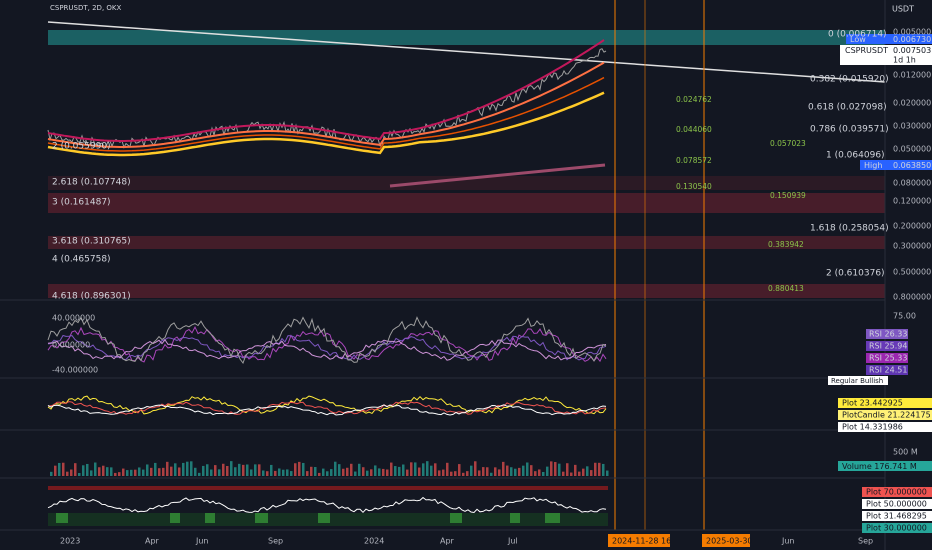 This screenshot has height=550, width=932. Describe the element at coordinates (512, 541) in the screenshot. I see `time-axis-label: Jul` at that location.